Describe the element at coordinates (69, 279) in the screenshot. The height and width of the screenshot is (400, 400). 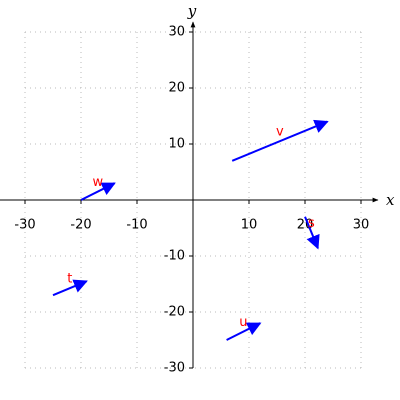
I see `vector-label: t` at that location.